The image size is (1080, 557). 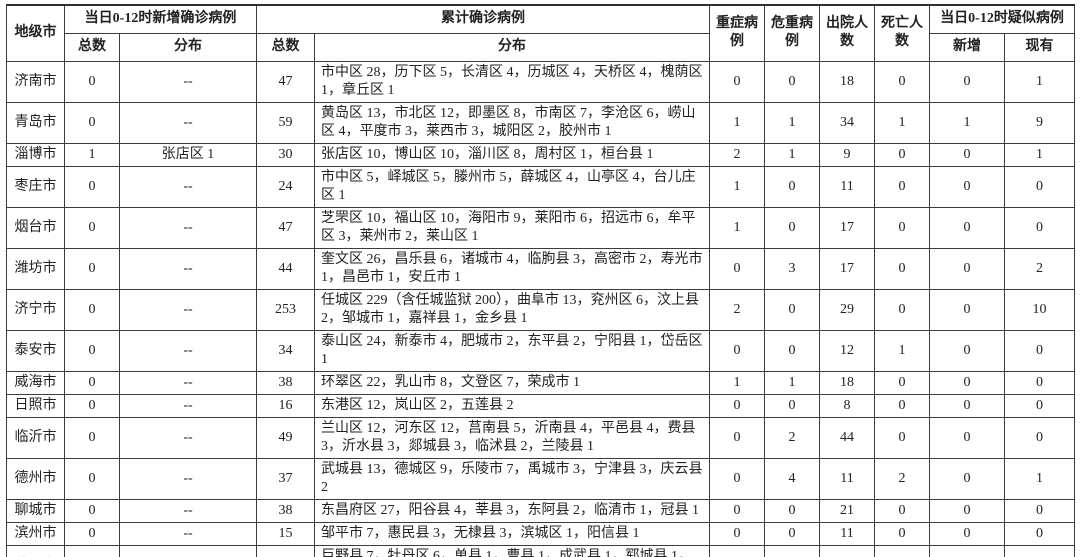 What do you see at coordinates (512, 350) in the screenshot?
I see `cum-dist-cell: 泰山区 24，新泰市 4，肥城市 2，东平县 2，宁阳县 1，岱岳区 1` at bounding box center [512, 350].